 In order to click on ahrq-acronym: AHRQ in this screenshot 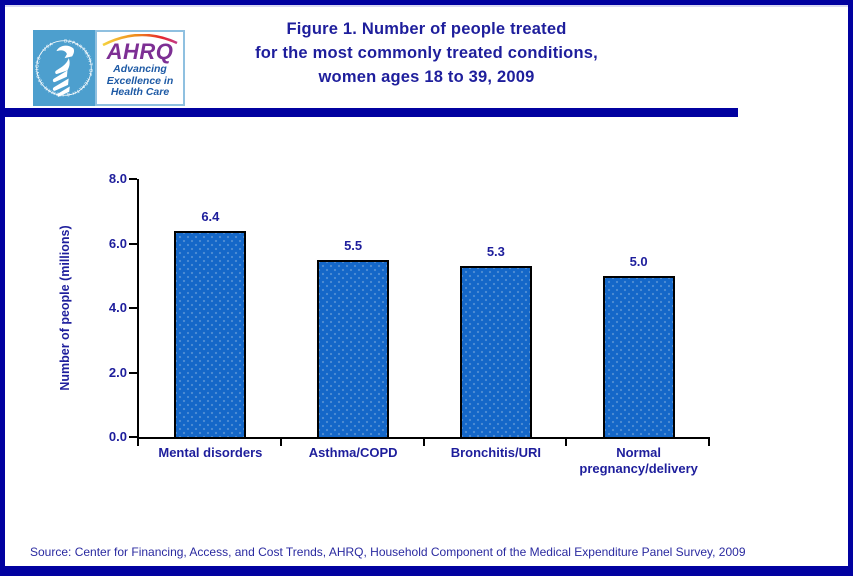, I will do `click(140, 51)`.